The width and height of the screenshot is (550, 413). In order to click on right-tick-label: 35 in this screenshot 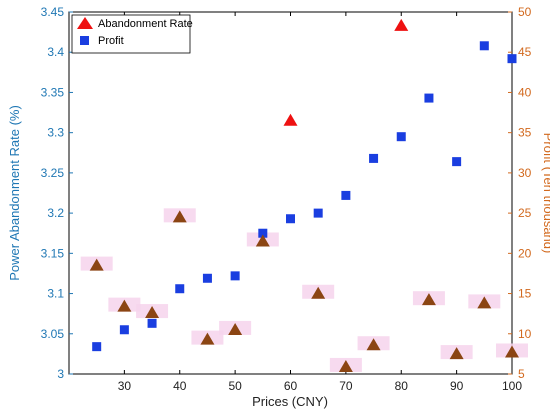, I will do `click(525, 133)`.